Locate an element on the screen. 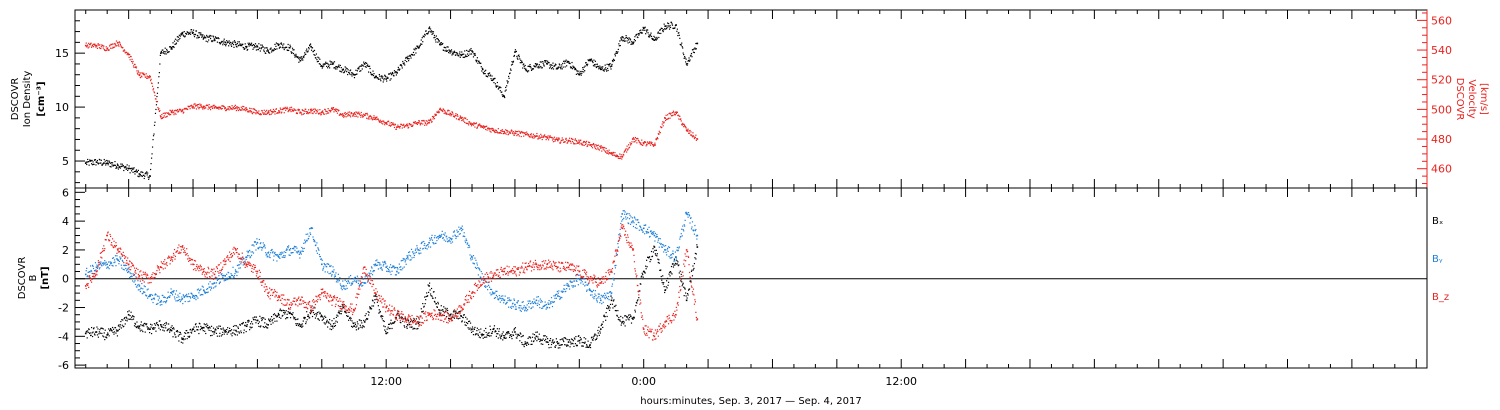 The width and height of the screenshot is (1500, 410). velocity-tick-label: 560 is located at coordinates (1441, 20).